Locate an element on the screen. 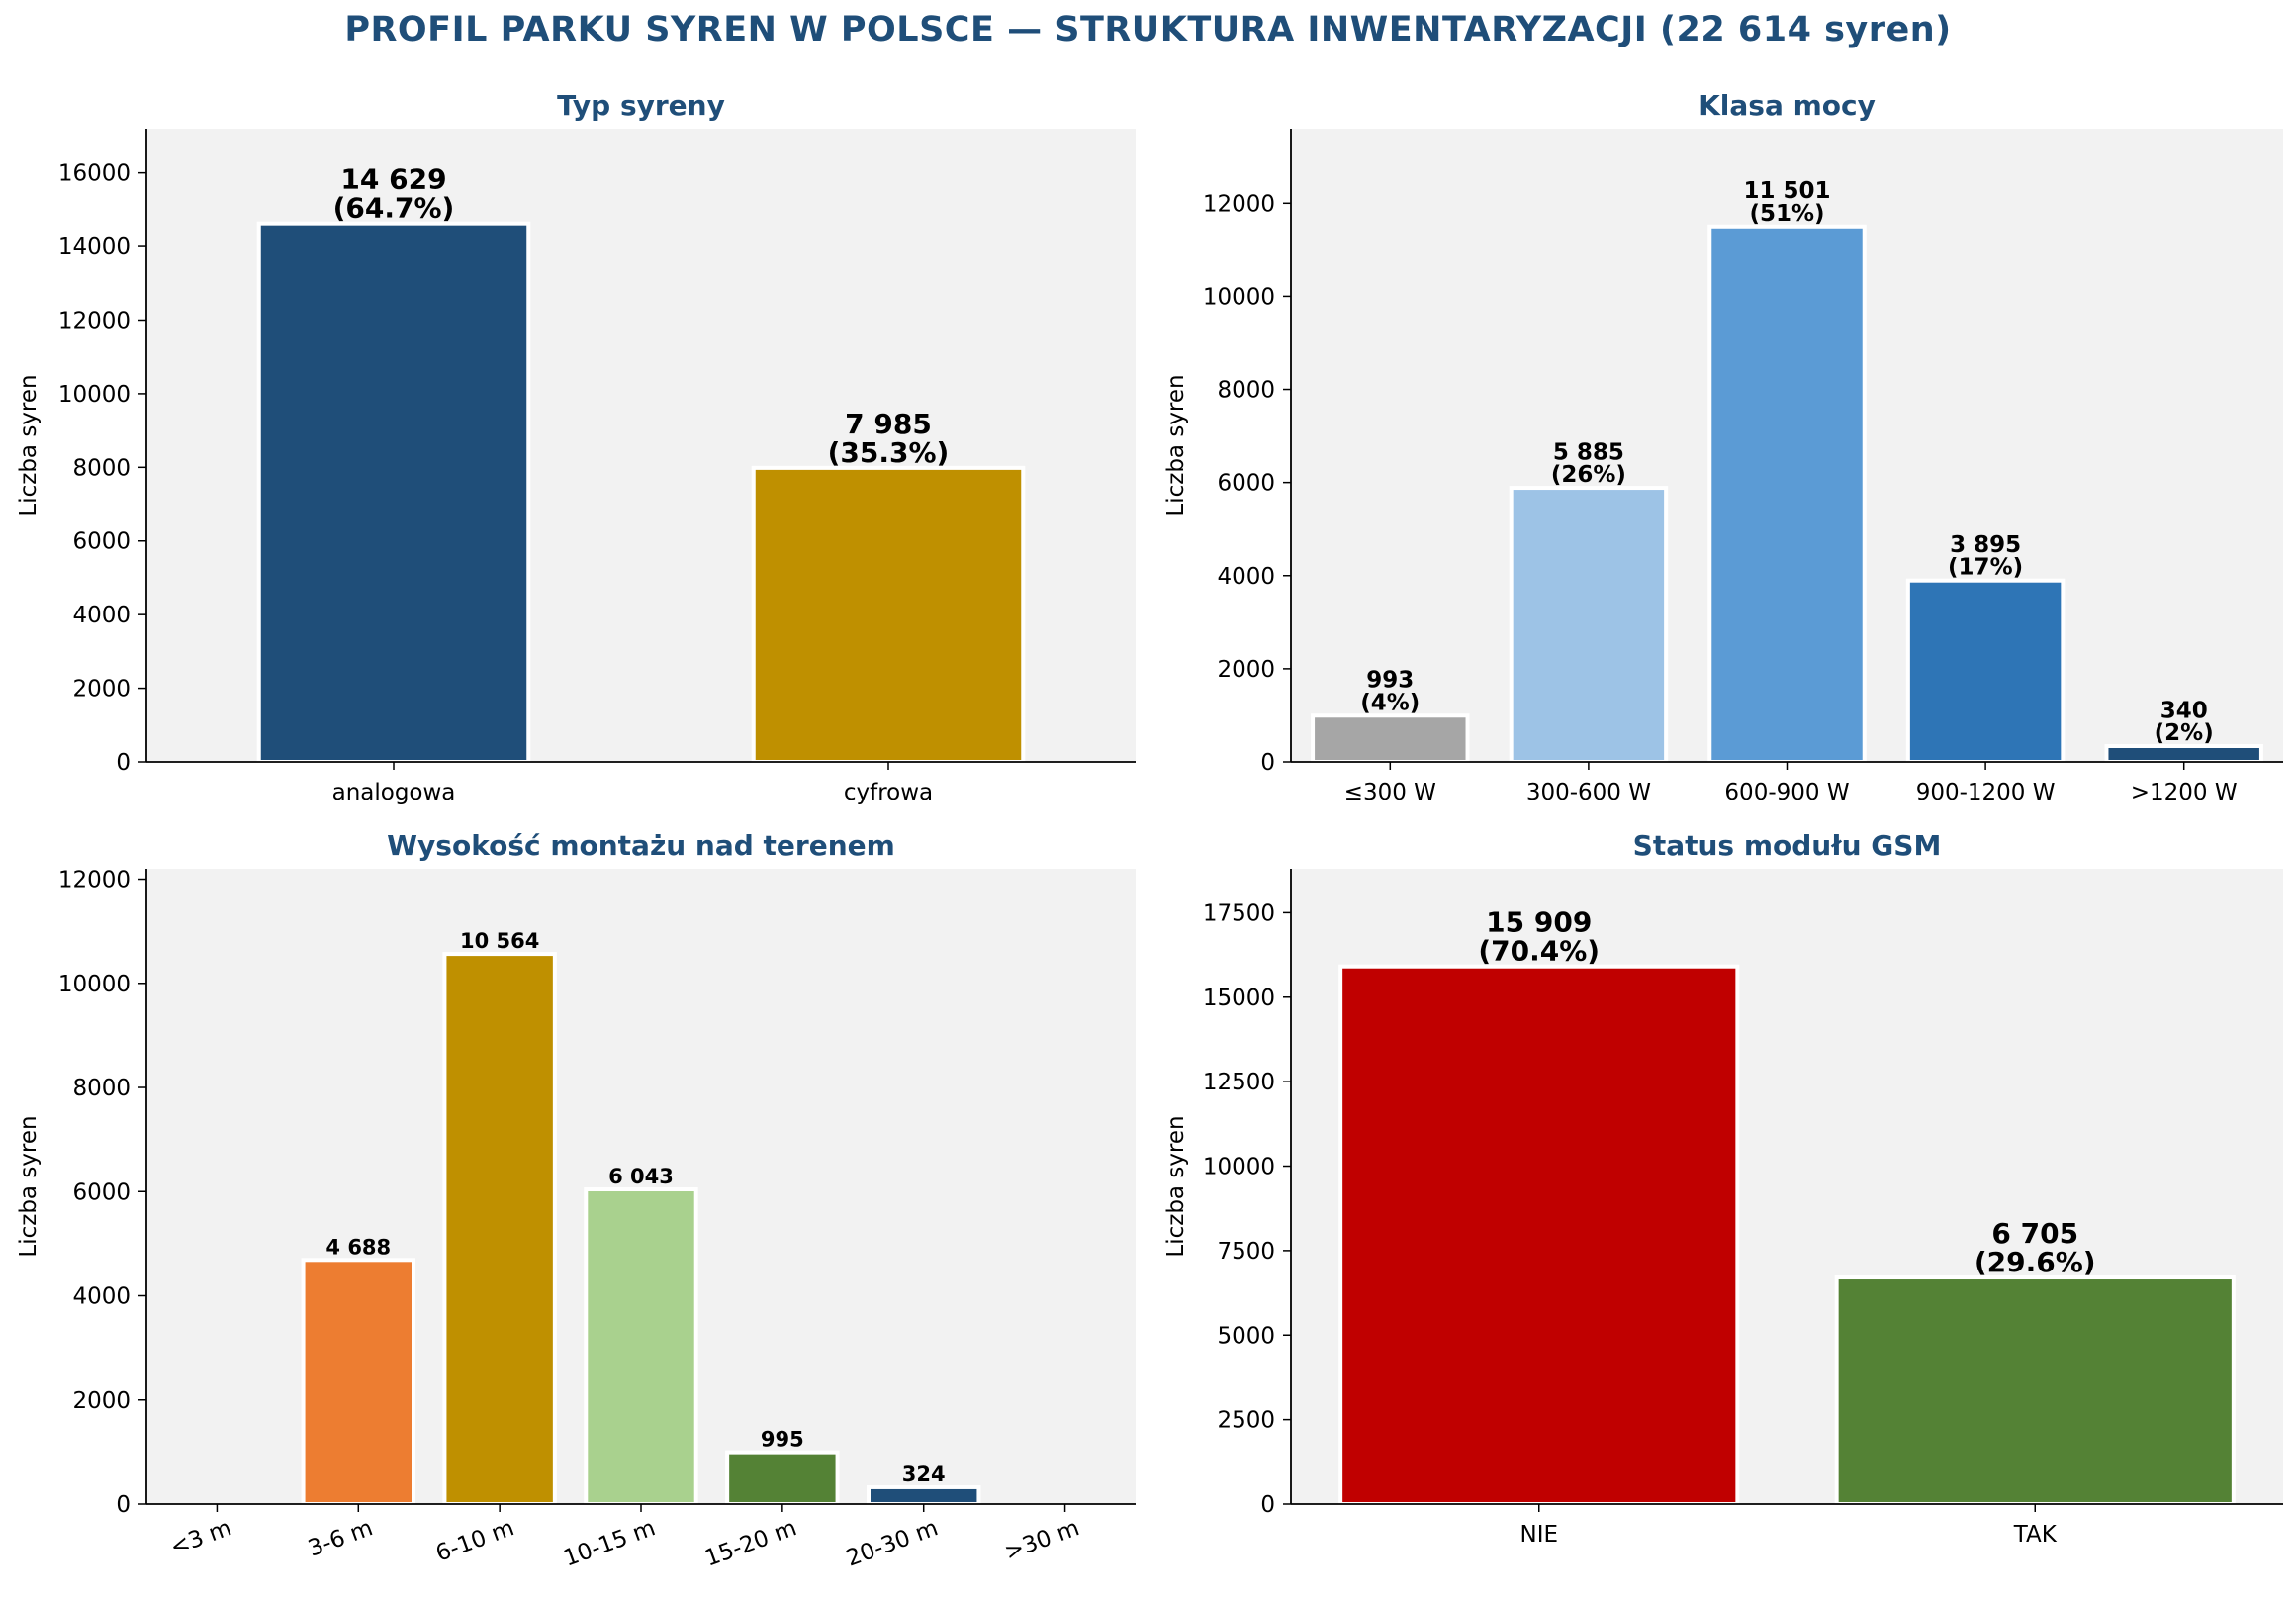 The height and width of the screenshot is (1599, 2296). bar-value-label: 10 564 is located at coordinates (499, 941).